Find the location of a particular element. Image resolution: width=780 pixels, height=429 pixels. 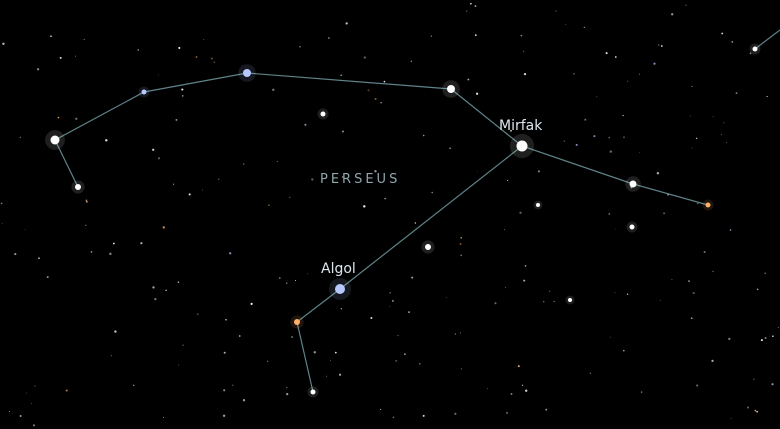

constellation-line is located at coordinates (767, 39).